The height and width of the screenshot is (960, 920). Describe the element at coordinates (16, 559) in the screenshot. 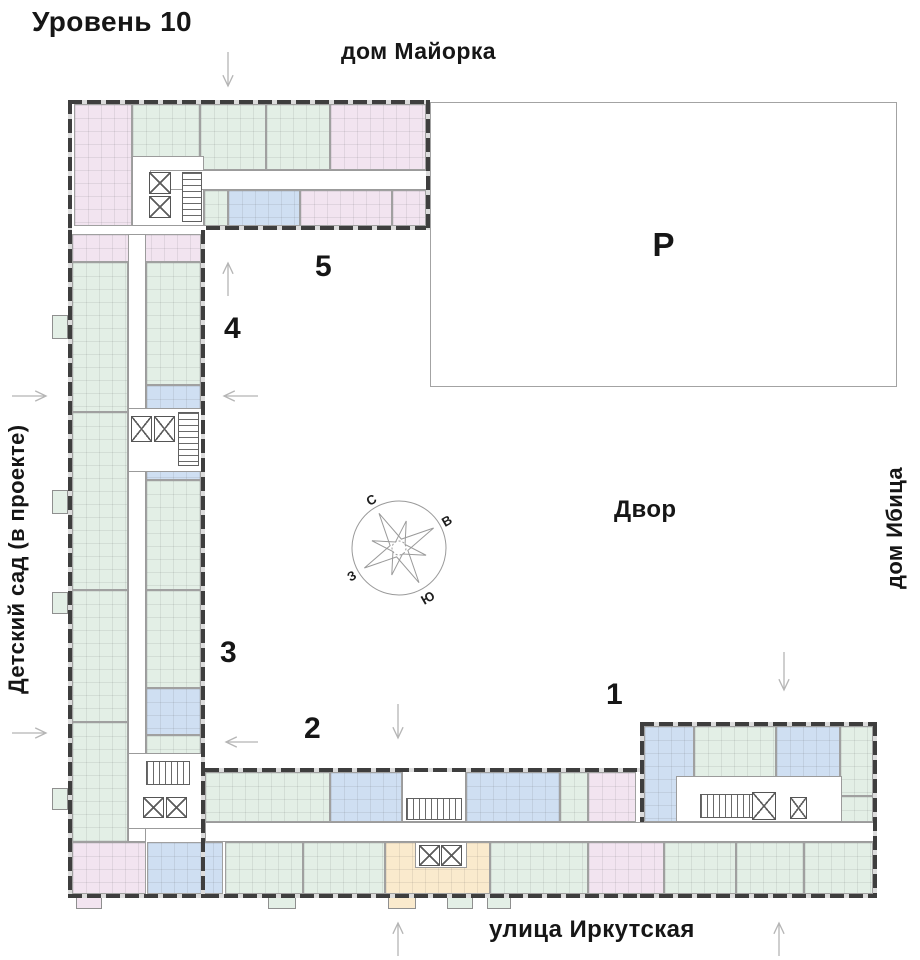

I see `label-detskiy-sad: Детский сад (в проекте)` at that location.